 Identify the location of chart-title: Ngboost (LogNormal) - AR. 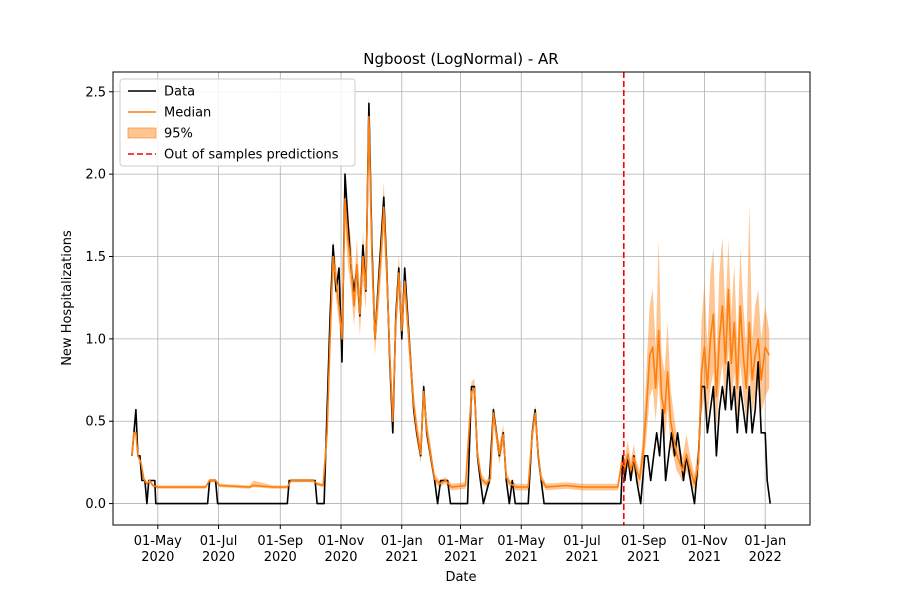
(460, 59).